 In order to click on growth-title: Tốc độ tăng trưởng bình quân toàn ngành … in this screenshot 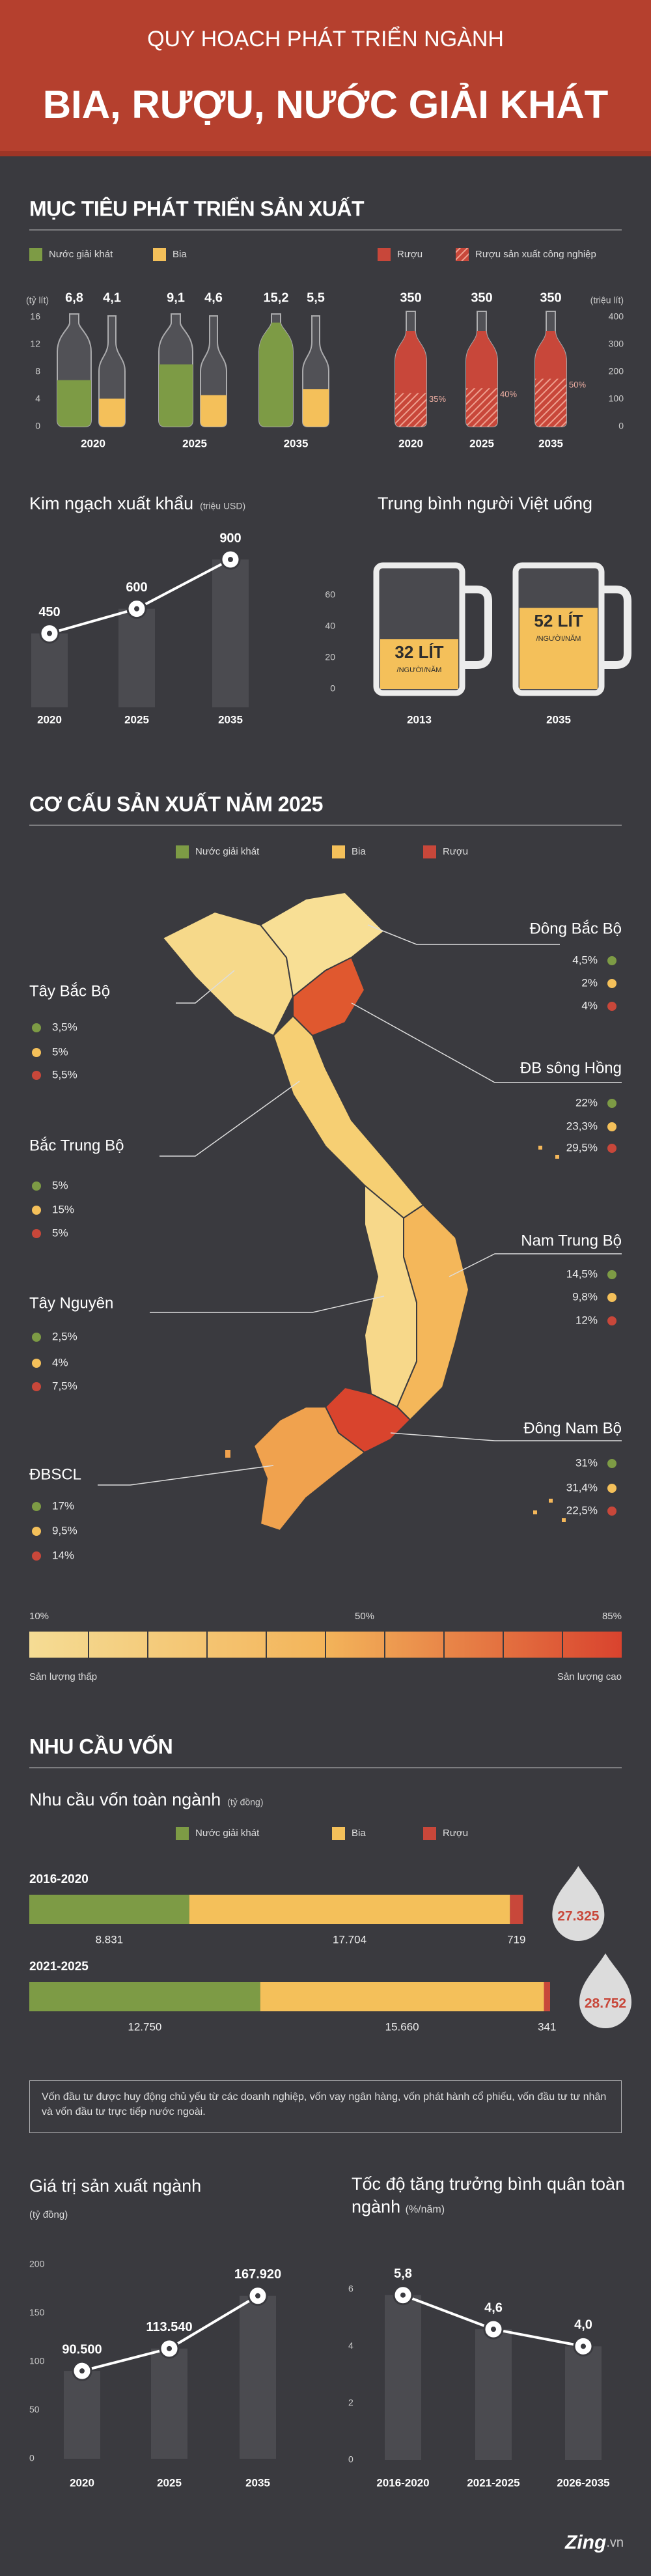, I will do `click(495, 2195)`.